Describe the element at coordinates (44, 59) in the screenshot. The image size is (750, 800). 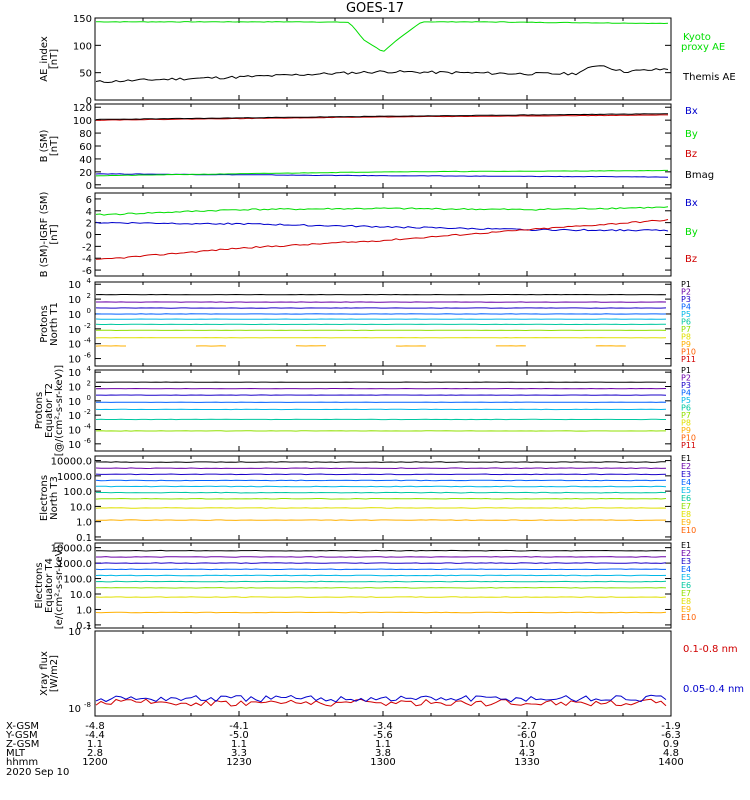
I see `y-axis-label: AE_index` at that location.